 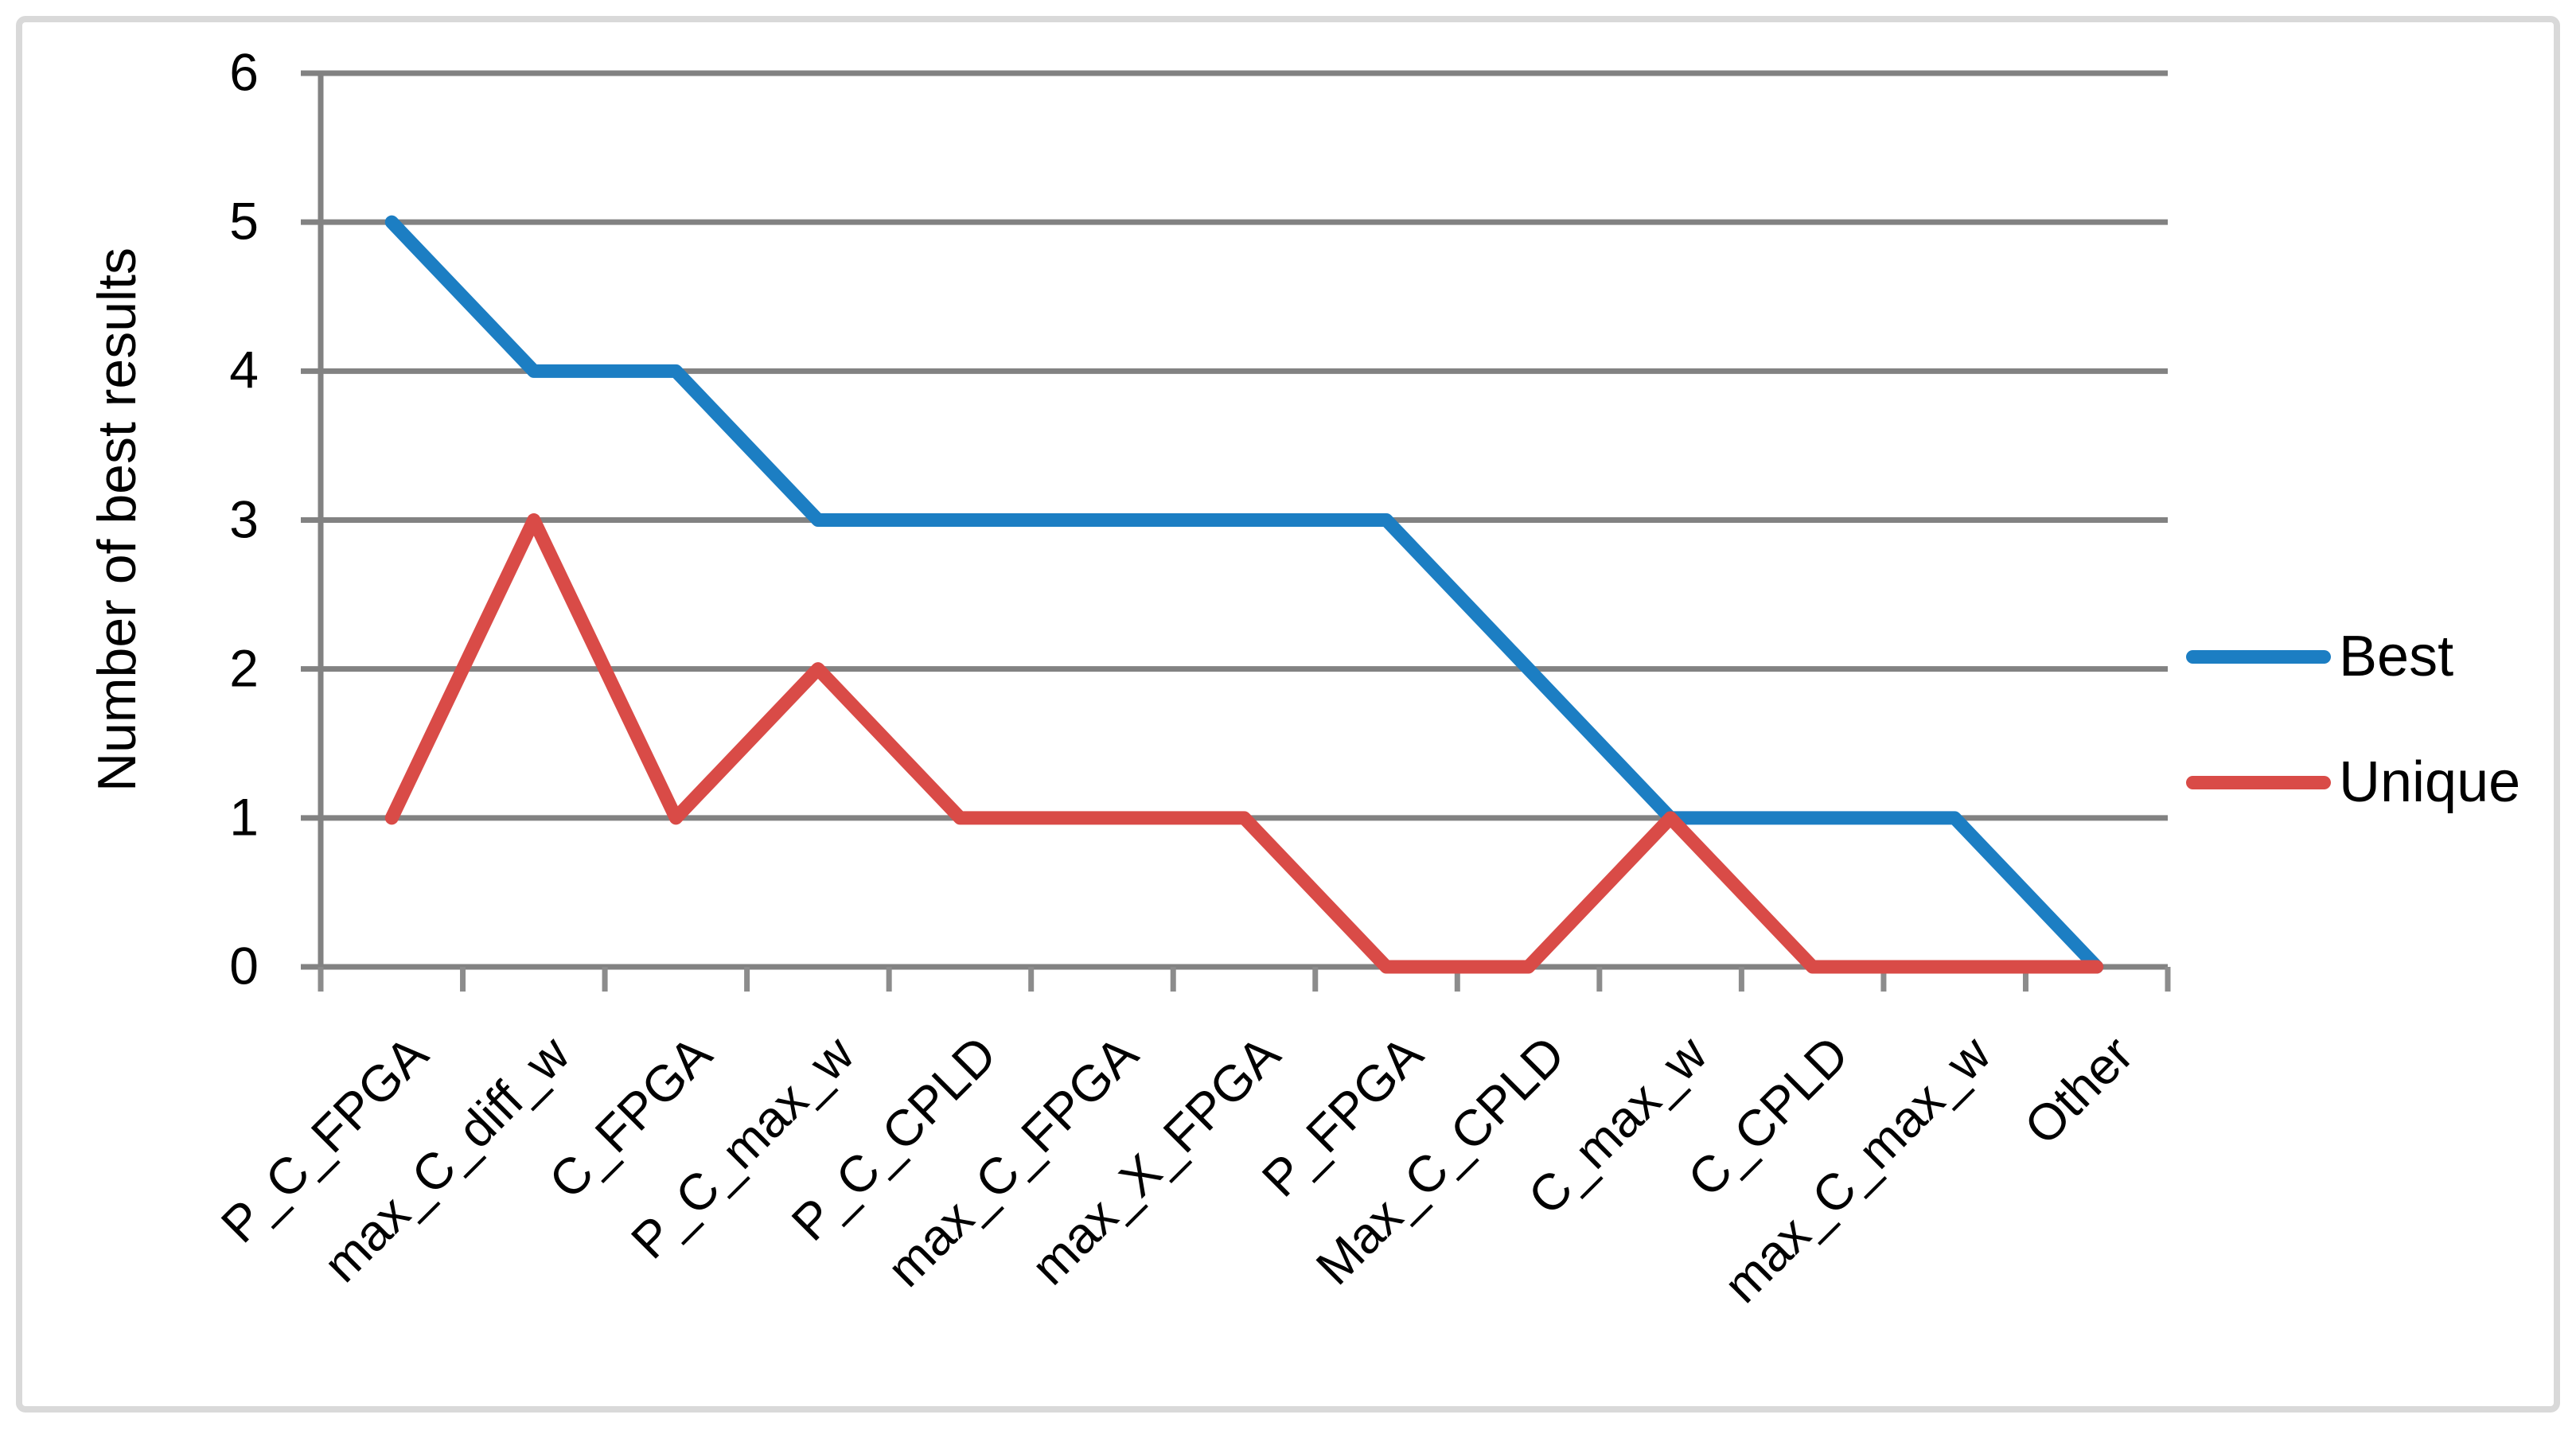 What do you see at coordinates (1244, 979) in the screenshot?
I see `x-axis-ticks` at bounding box center [1244, 979].